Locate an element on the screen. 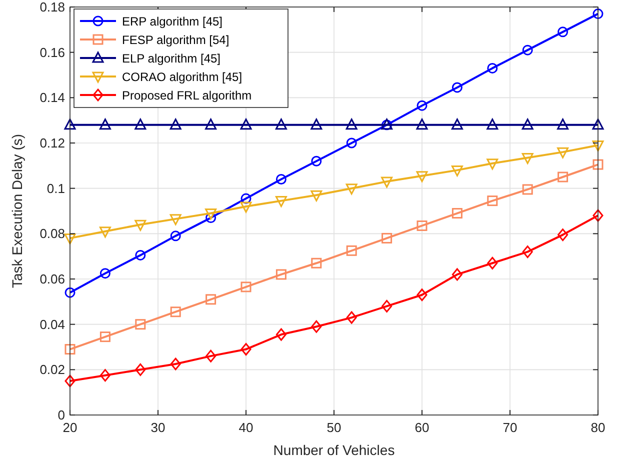 The height and width of the screenshot is (474, 627). y-tick-label: 0.14 is located at coordinates (52, 98).